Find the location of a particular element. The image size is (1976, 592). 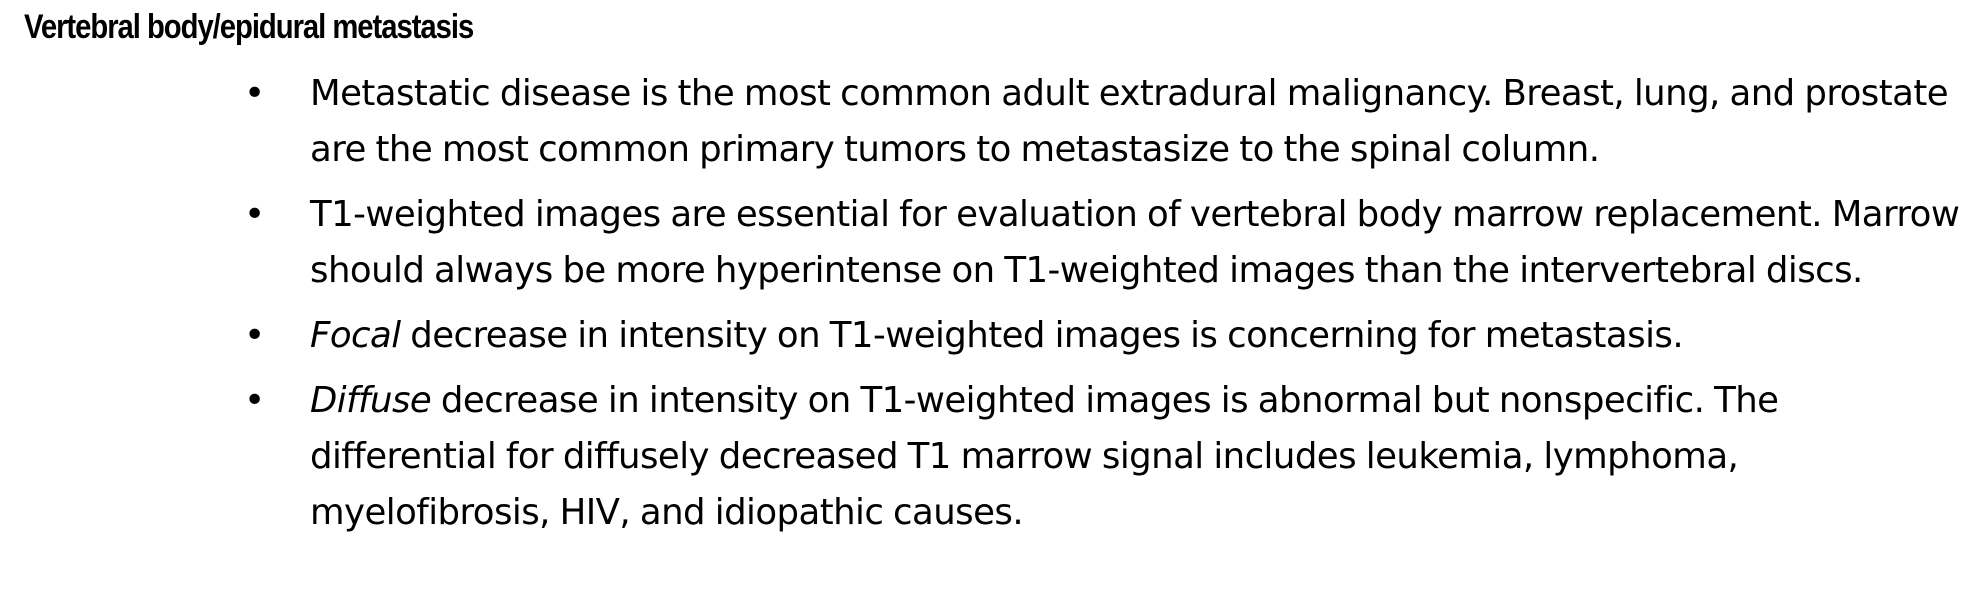

section-heading: Vertebral body/epidural metastasis is located at coordinates (249, 27).